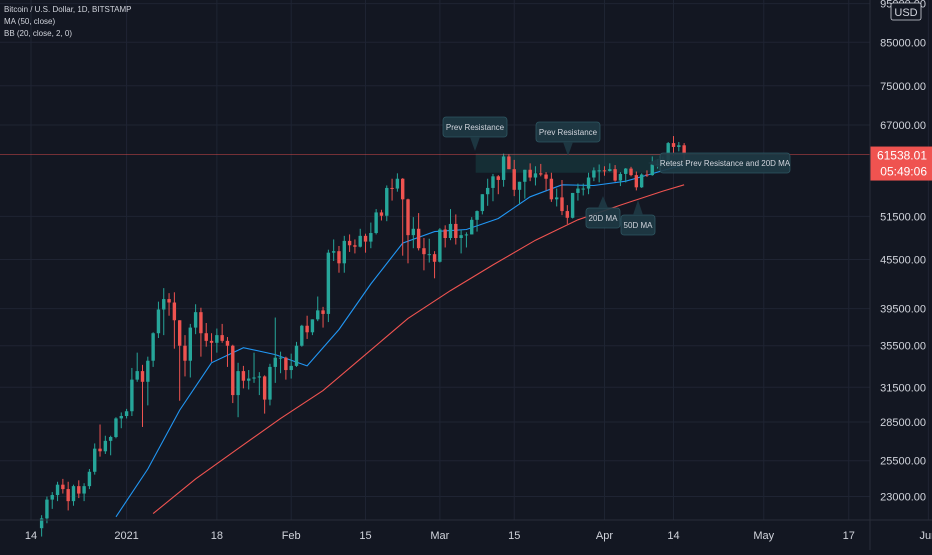  What do you see at coordinates (604, 536) in the screenshot?
I see `x-tick-label: Apr` at bounding box center [604, 536].